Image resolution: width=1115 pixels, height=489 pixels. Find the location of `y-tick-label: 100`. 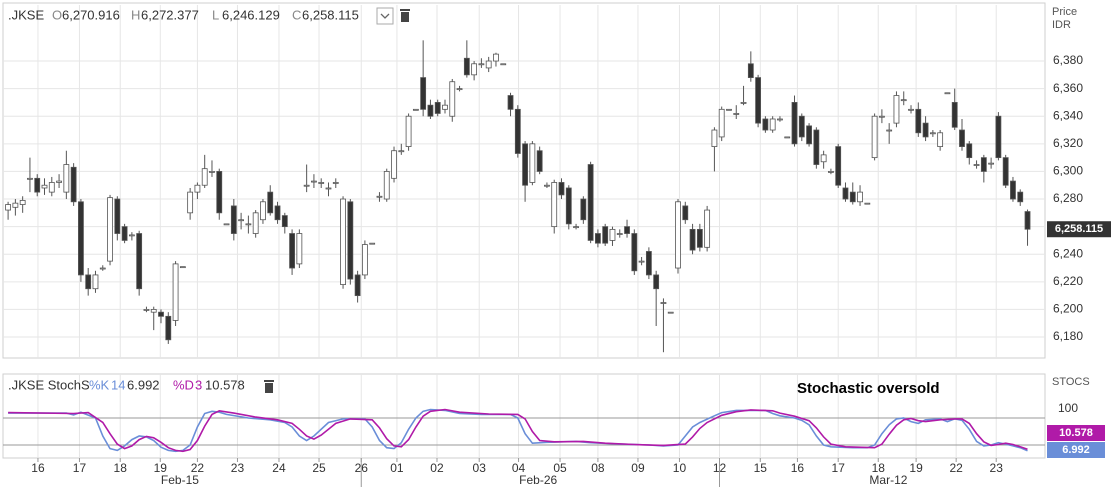

y-tick-label: 100 is located at coordinates (1068, 408).